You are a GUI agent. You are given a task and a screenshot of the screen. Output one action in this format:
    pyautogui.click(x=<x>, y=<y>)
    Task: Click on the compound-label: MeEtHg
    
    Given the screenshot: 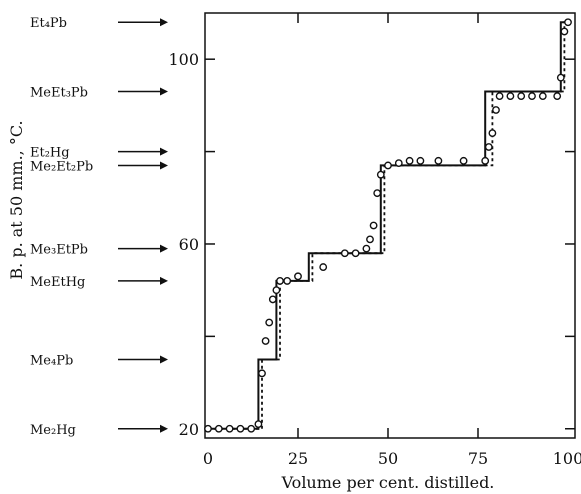 What is the action you would take?
    pyautogui.click(x=57, y=282)
    